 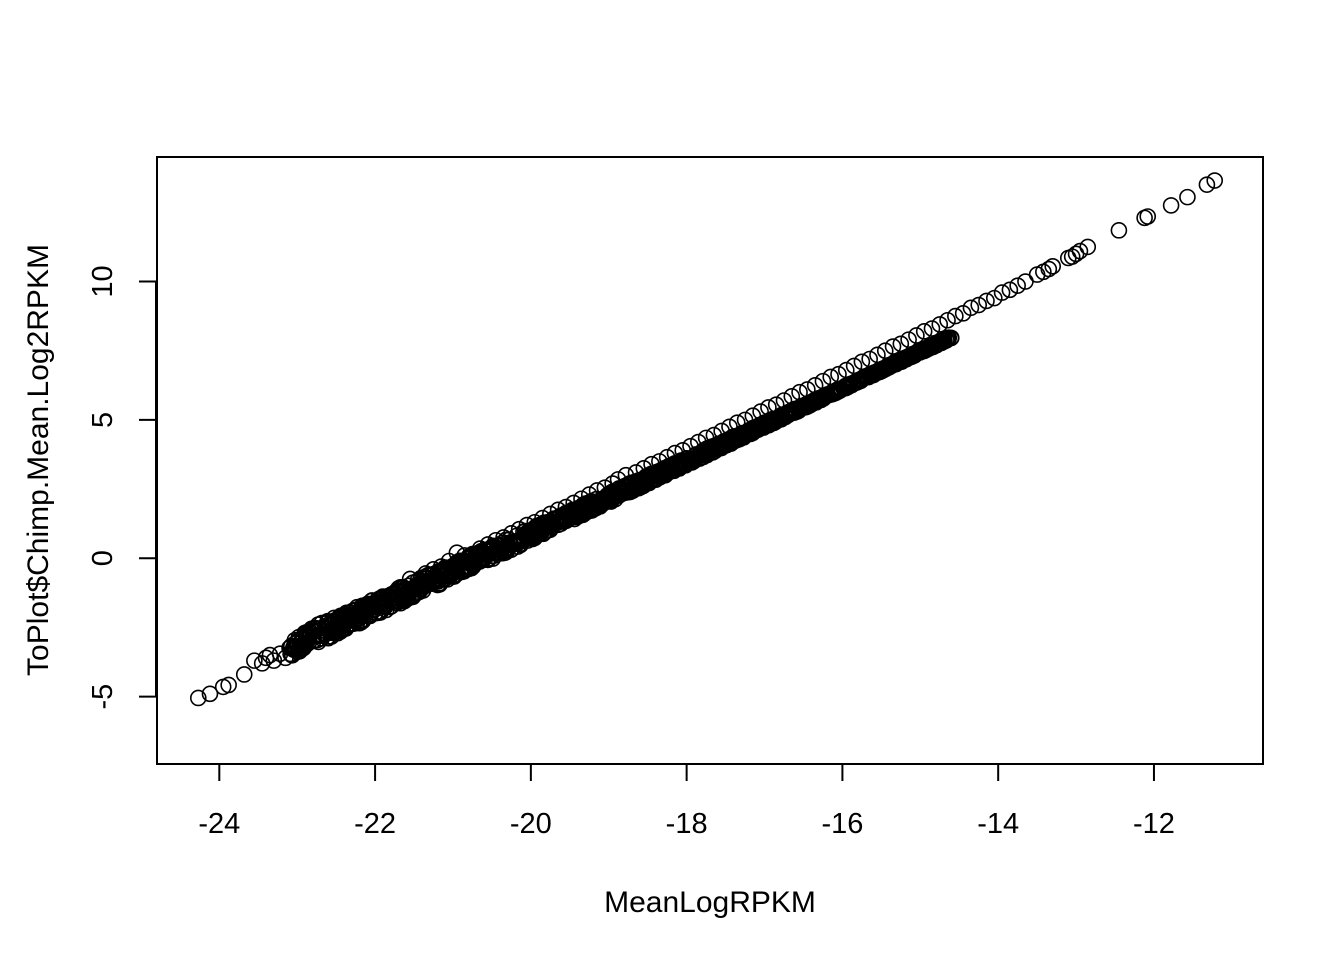 What do you see at coordinates (998, 824) in the screenshot?
I see `x-tick-label: -14` at bounding box center [998, 824].